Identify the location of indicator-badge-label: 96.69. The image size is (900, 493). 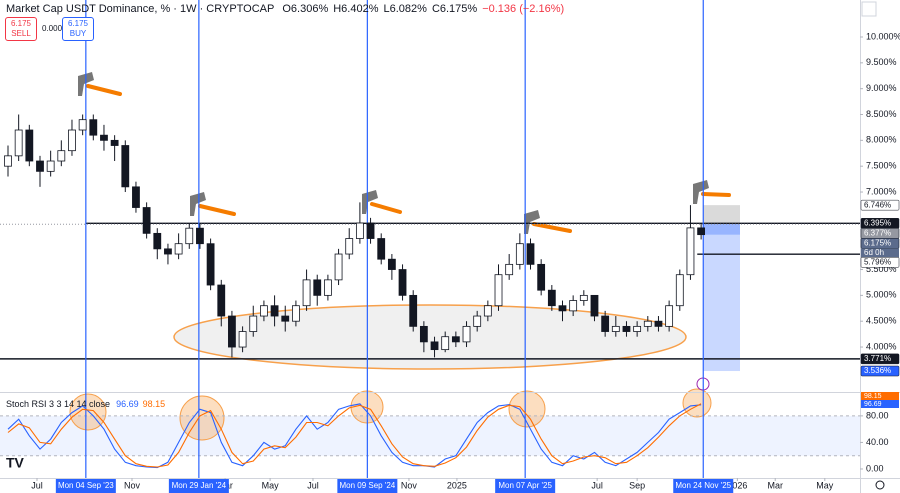
(873, 404).